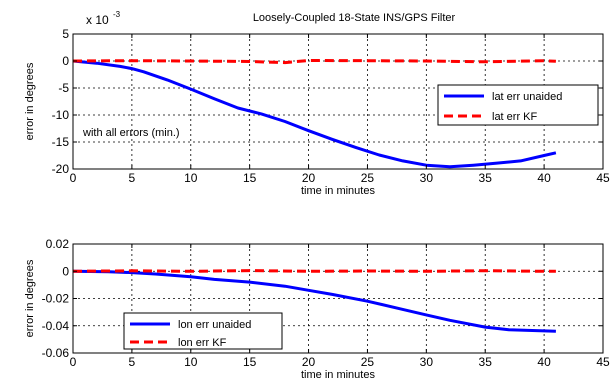  Describe the element at coordinates (515, 117) in the screenshot. I see `chart1-legend-label-2: lat err KF` at that location.